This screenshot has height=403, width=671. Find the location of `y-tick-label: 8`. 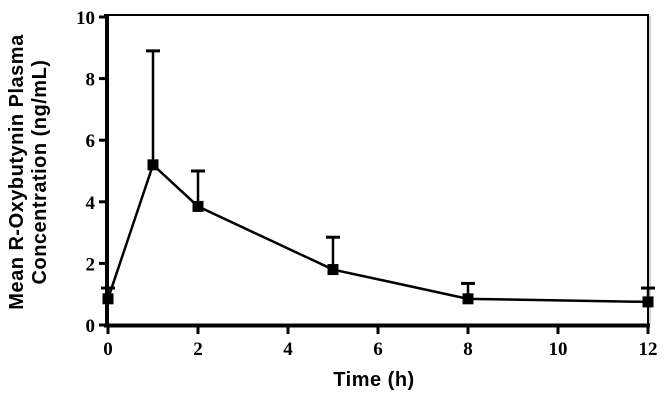

y-tick-label: 8 is located at coordinates (91, 80).